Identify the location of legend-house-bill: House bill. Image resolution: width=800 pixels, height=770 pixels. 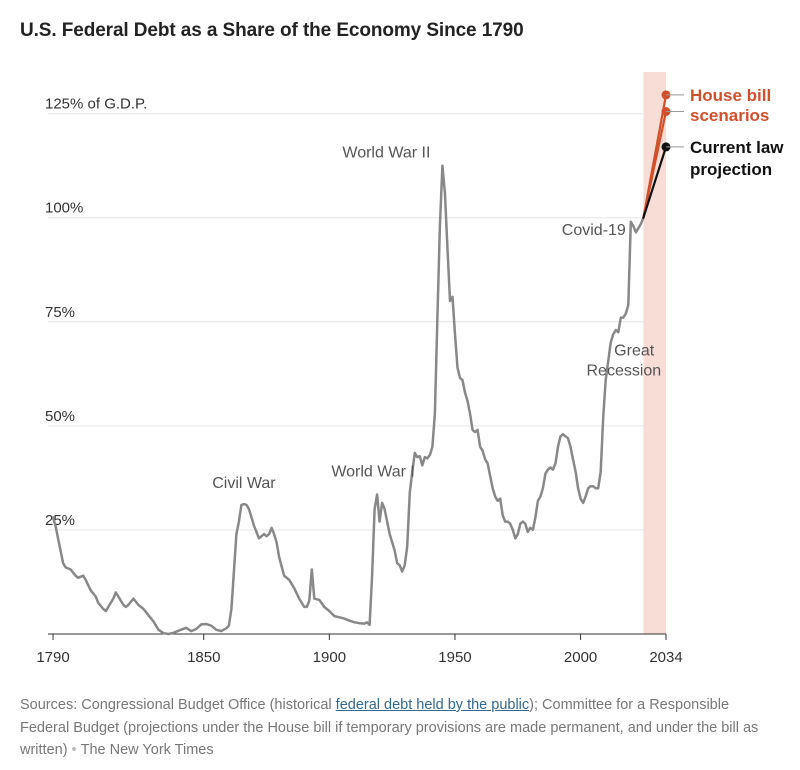
(730, 95).